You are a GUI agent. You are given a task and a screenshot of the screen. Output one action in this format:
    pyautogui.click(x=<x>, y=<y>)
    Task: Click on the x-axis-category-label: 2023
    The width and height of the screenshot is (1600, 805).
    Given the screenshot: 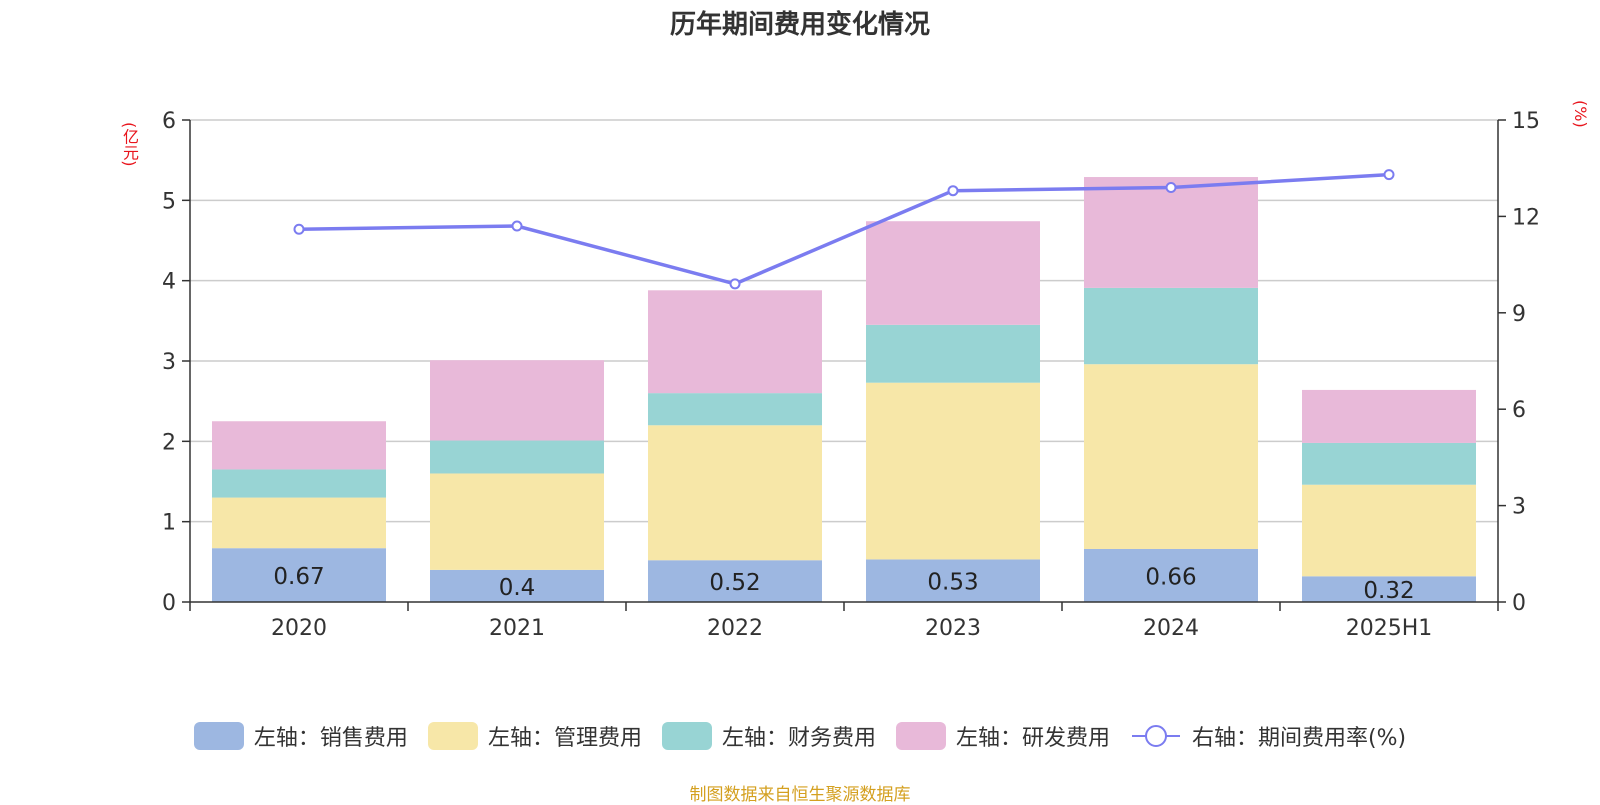 What is the action you would take?
    pyautogui.click(x=953, y=628)
    